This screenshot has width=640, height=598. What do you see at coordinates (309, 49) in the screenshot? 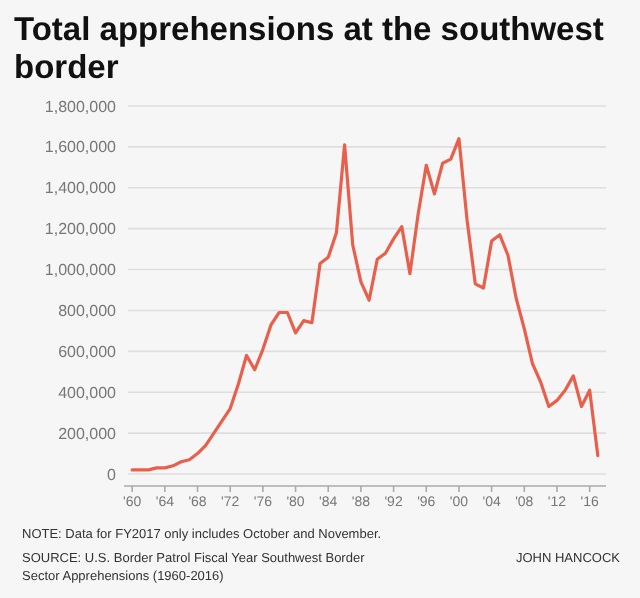
I see `chart-title: Total apprehensions at the southwest border` at bounding box center [309, 49].